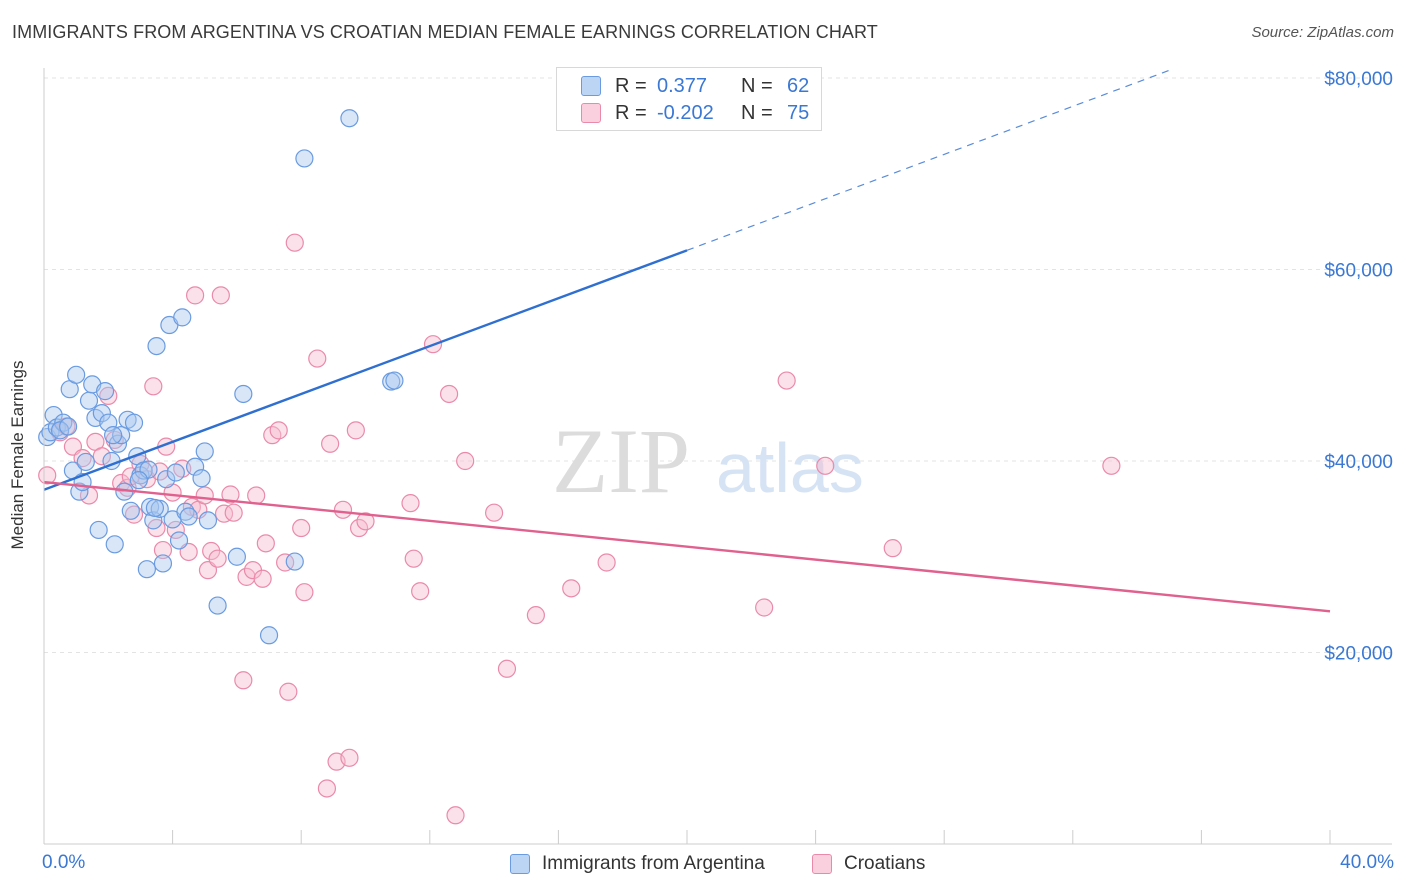 The height and width of the screenshot is (892, 1406). Describe the element at coordinates (631, 112) in the screenshot. I see `r-label: R =` at that location.